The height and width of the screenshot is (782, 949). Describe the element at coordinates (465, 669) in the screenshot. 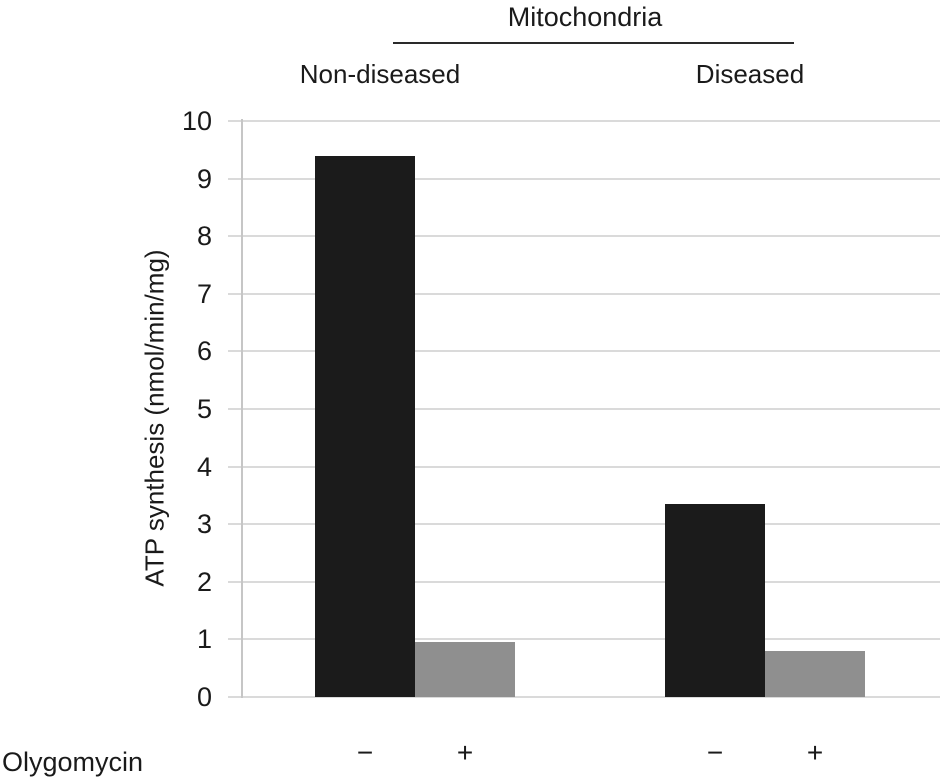

I see `bar-non-diseased-plus-olygomycin` at that location.